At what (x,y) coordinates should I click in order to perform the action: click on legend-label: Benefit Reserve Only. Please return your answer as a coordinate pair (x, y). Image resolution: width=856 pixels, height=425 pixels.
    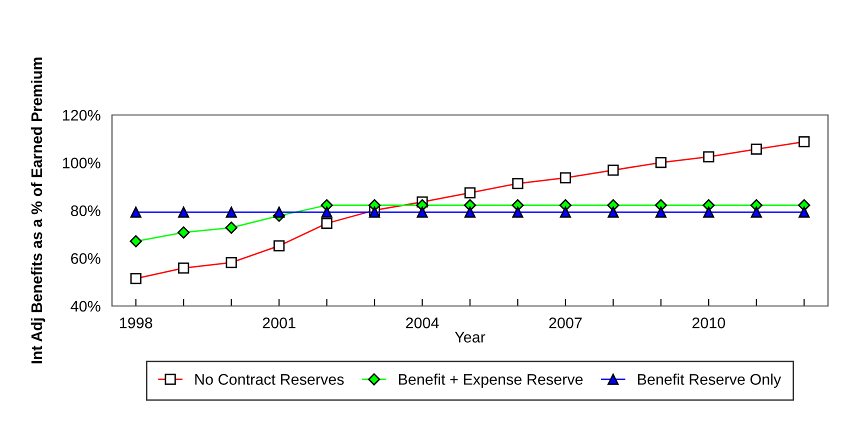
    Looking at the image, I should click on (710, 381).